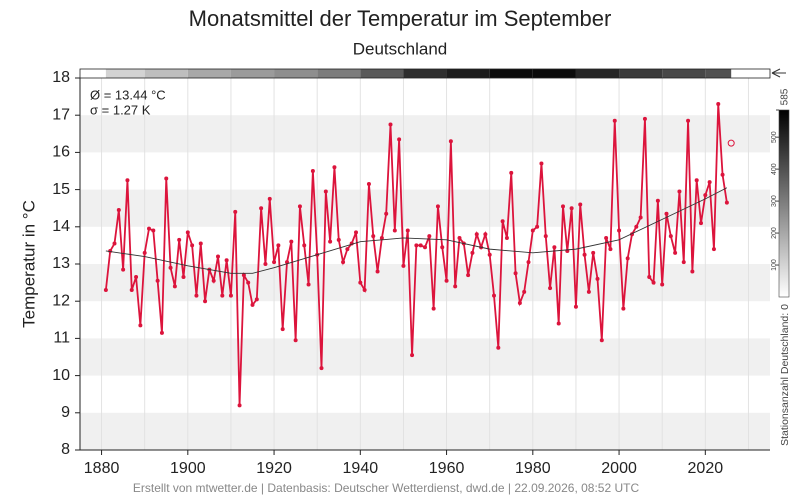  What do you see at coordinates (619, 468) in the screenshot?
I see `x-tick-label: 2000` at bounding box center [619, 468].